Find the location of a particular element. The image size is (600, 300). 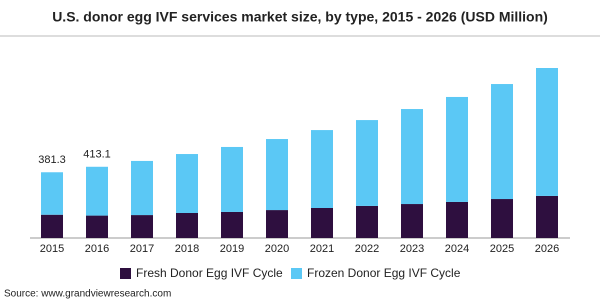

source: Source: www.grandviewresearch.com is located at coordinates (87, 294).